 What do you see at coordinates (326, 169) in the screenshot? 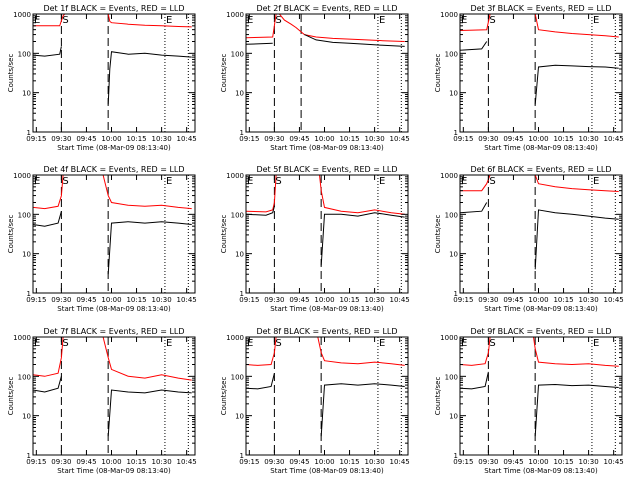
I see `chart-title: Det 5f BLACK = Events, RED = LLD` at bounding box center [326, 169].